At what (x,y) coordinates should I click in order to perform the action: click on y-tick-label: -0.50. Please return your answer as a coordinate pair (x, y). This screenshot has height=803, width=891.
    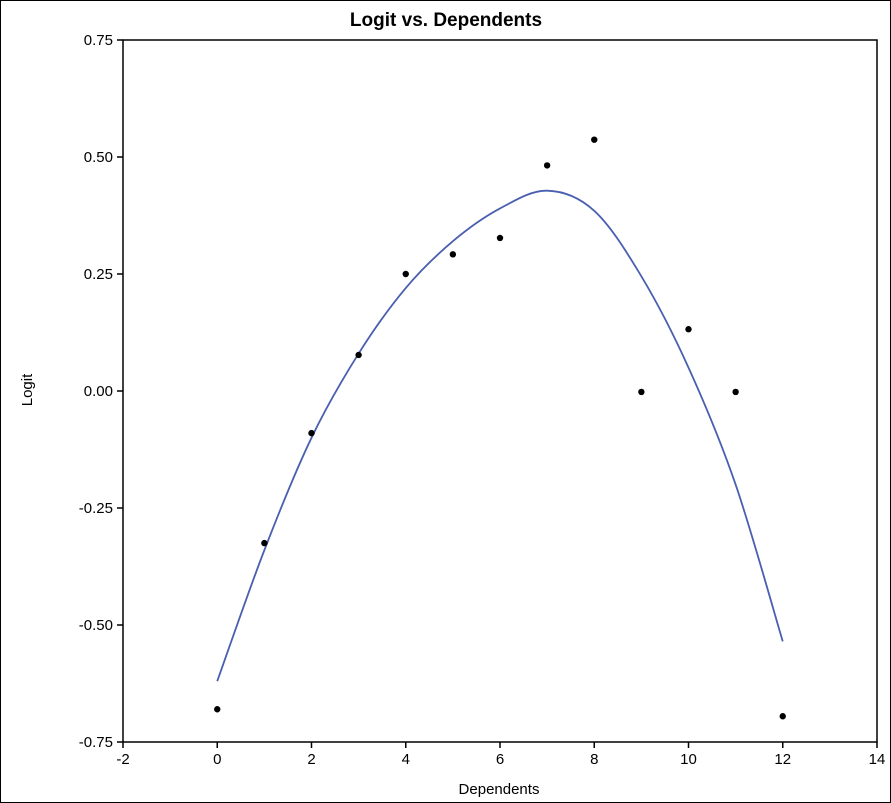
    Looking at the image, I should click on (96, 625).